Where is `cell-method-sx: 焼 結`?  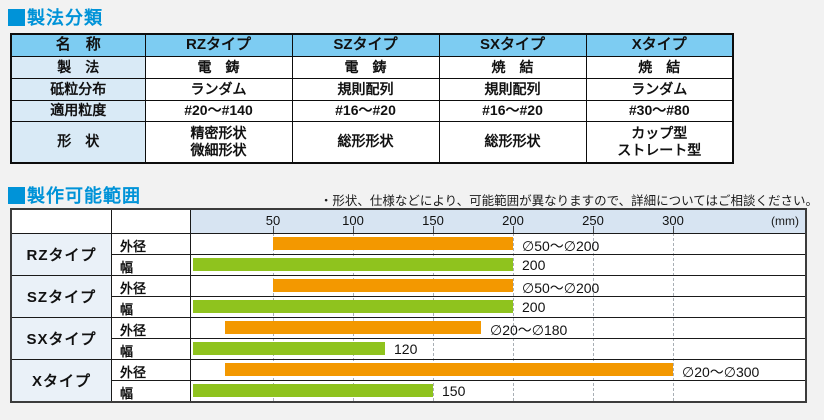 cell-method-sx: 焼 結 is located at coordinates (512, 67).